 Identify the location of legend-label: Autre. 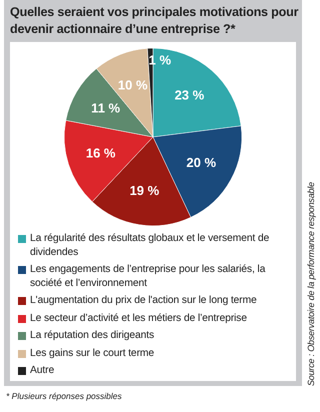
(42, 371).